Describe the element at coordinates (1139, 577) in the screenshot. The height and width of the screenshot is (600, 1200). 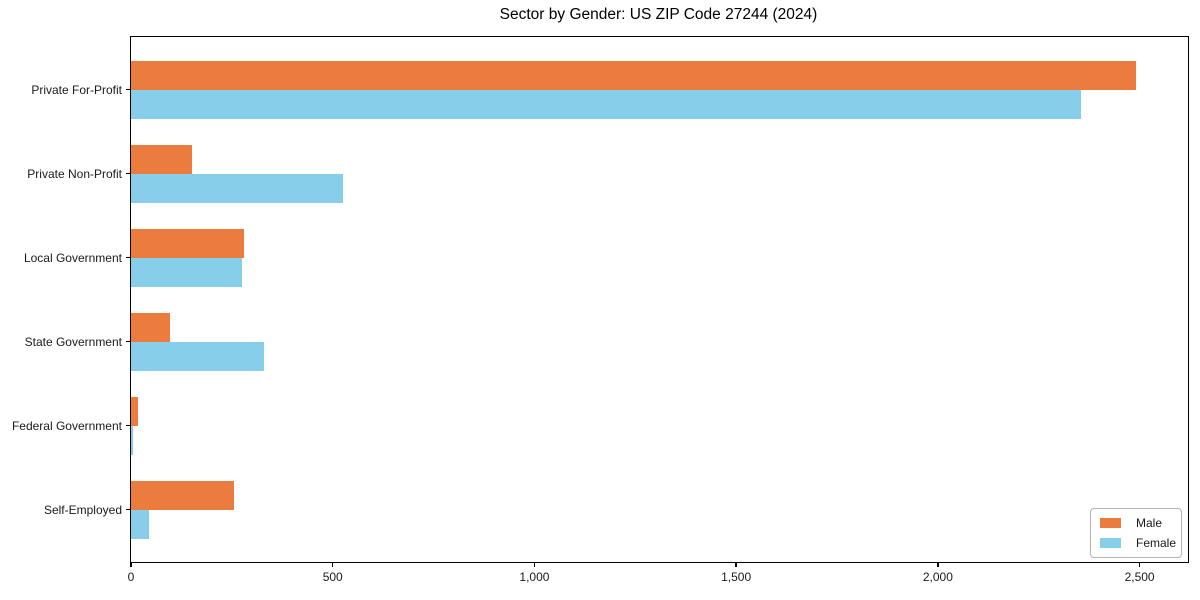
I see `x-tick-label-2500: 2,500` at that location.